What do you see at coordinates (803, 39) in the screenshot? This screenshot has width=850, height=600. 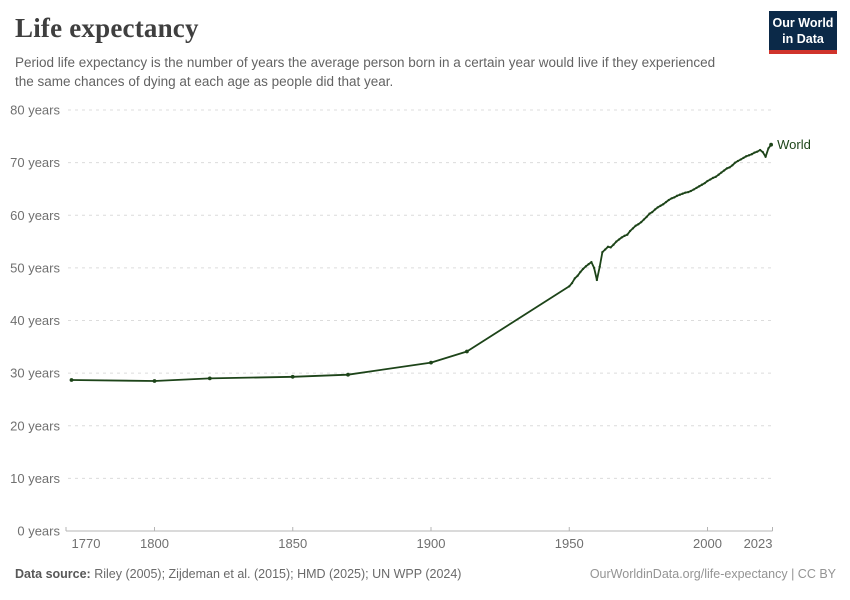 I see `logo-line2: in Data` at bounding box center [803, 39].